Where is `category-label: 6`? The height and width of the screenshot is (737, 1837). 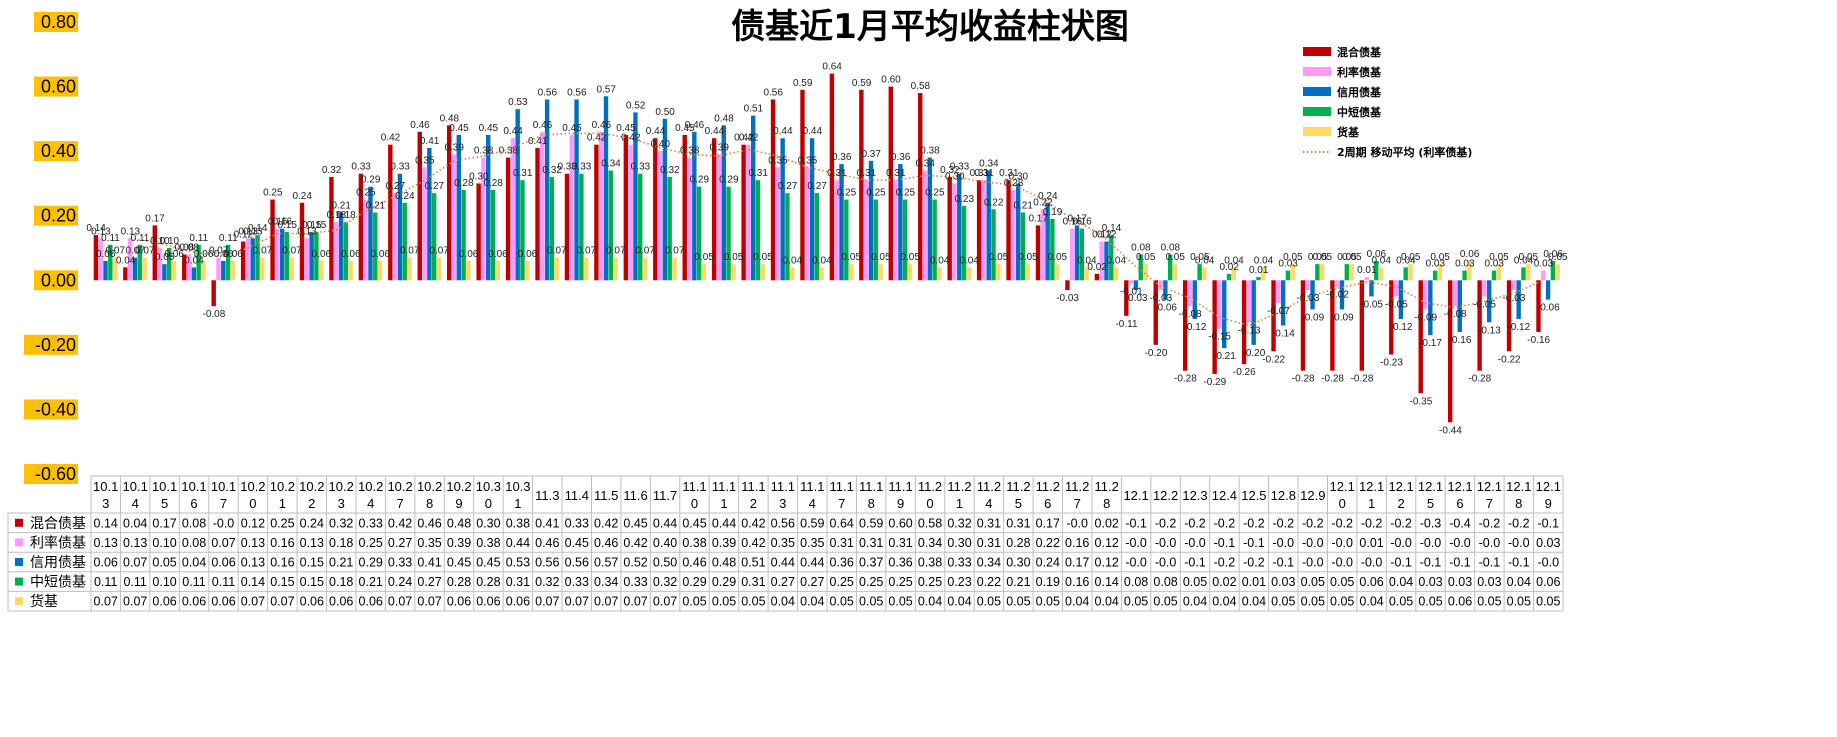 category-label: 6 is located at coordinates (193, 503).